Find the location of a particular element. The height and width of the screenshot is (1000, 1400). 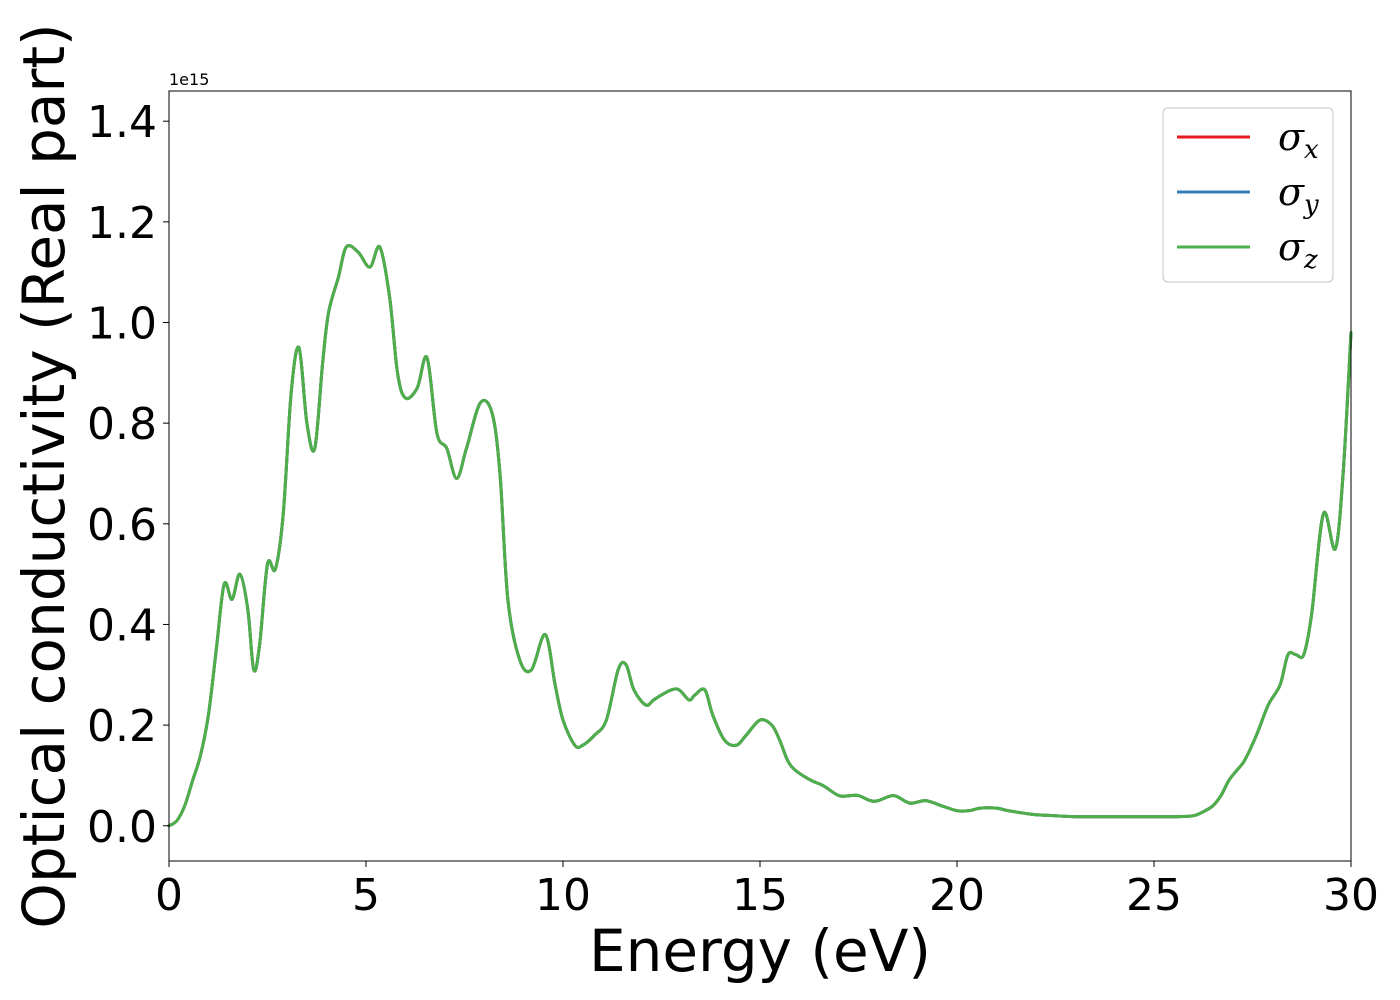

y-tick-label: 0.0 is located at coordinates (122, 827).